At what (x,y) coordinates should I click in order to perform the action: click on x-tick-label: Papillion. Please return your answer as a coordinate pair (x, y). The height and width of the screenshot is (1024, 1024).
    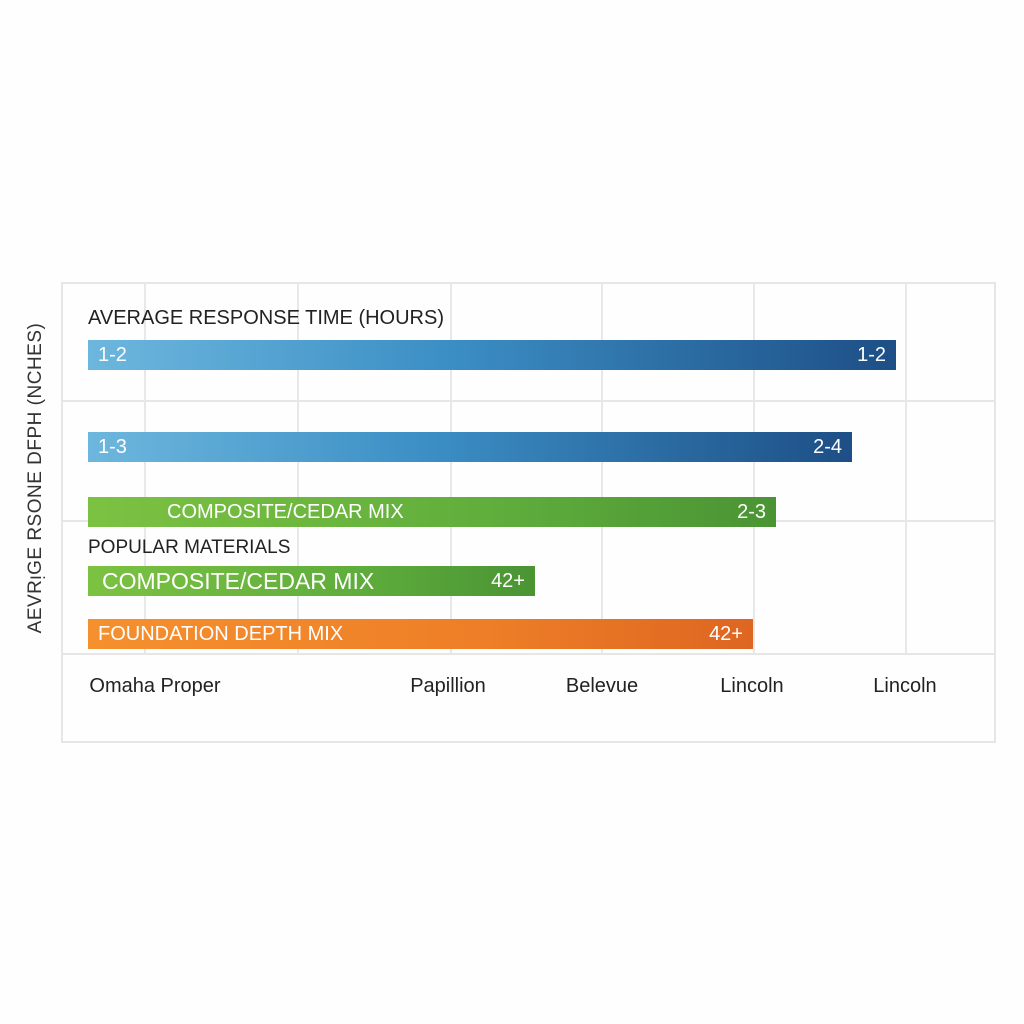
    Looking at the image, I should click on (448, 686).